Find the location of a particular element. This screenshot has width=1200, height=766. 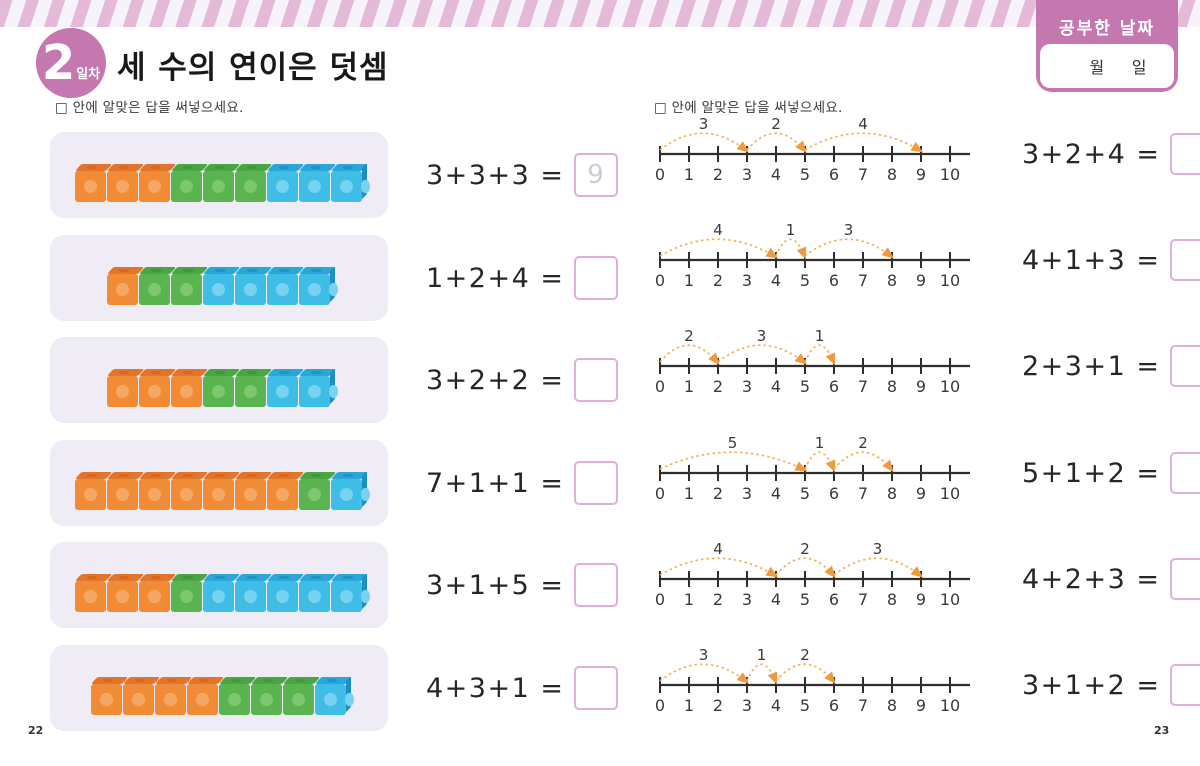

study-date-title: 공부한 날짜 is located at coordinates (1107, 29).